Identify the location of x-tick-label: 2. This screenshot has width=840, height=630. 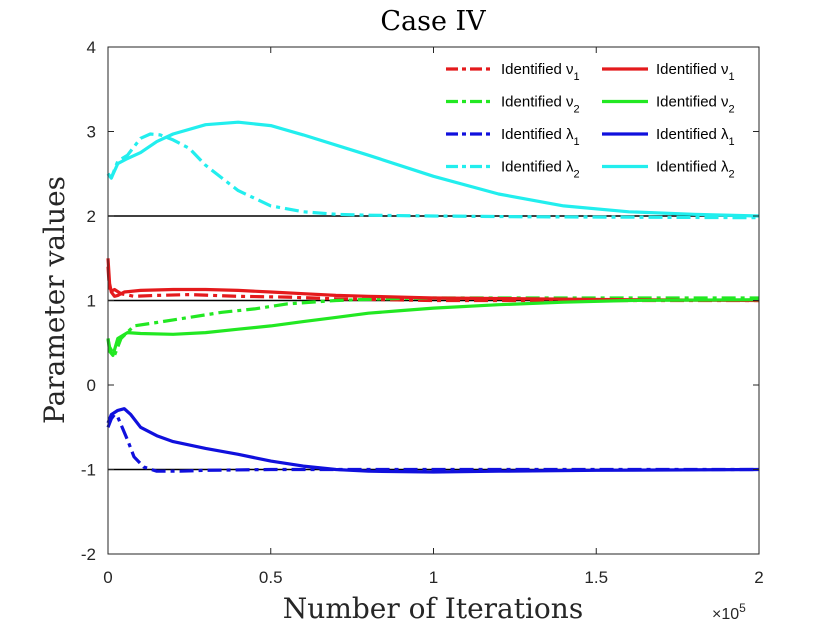
(758, 577).